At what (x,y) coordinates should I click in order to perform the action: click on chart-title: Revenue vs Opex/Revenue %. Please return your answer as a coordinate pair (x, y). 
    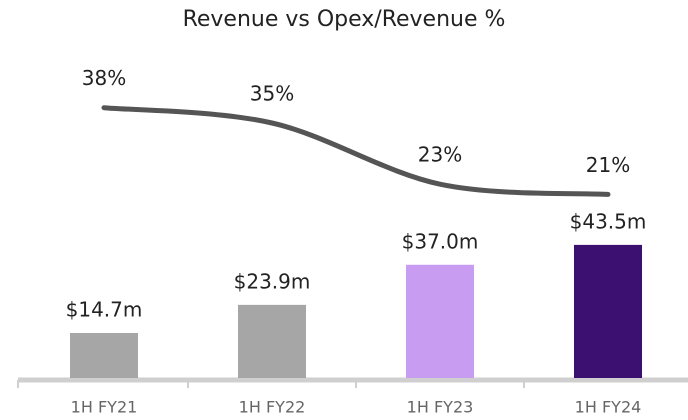
    Looking at the image, I should click on (344, 19).